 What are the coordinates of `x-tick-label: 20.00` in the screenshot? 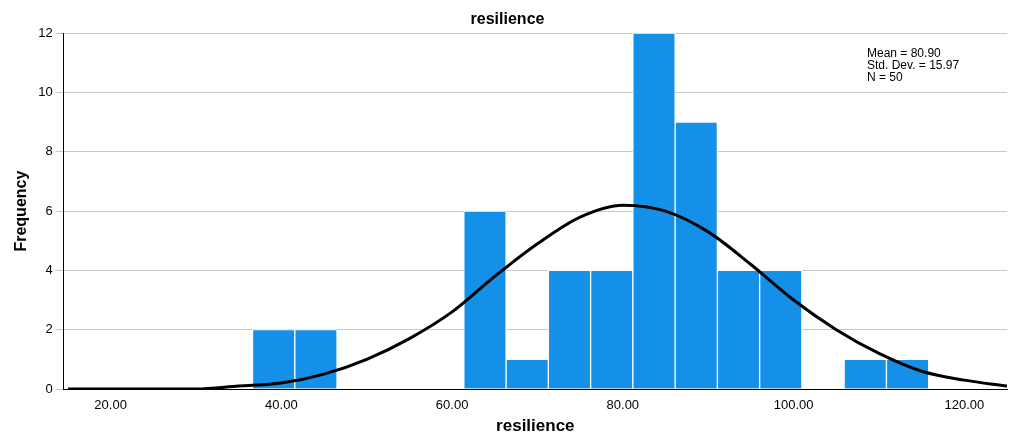 It's located at (110, 405).